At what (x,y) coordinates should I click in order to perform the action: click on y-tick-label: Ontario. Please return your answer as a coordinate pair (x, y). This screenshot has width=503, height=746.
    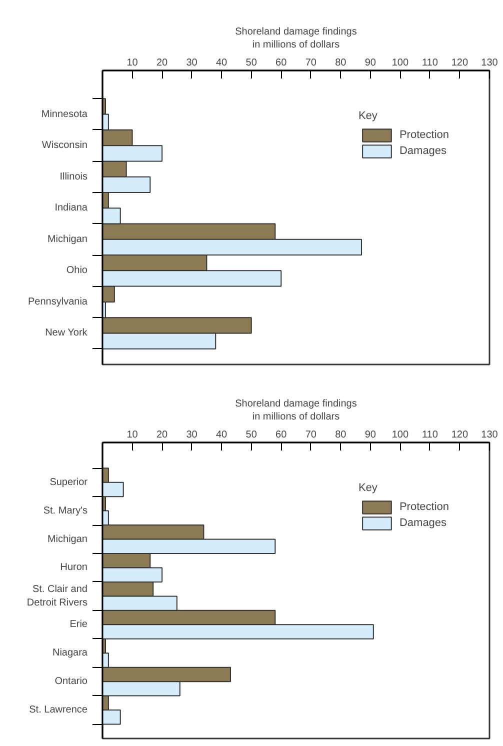
    Looking at the image, I should click on (71, 682).